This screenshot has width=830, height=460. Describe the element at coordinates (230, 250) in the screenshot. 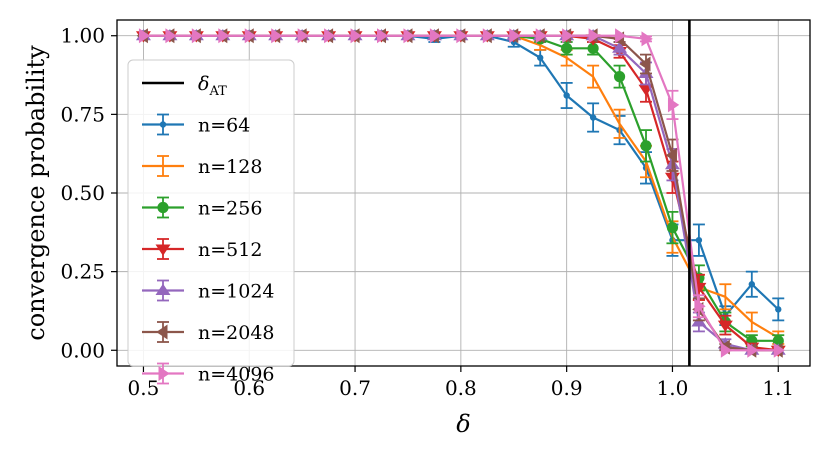

I see `legend-label: n=512` at that location.